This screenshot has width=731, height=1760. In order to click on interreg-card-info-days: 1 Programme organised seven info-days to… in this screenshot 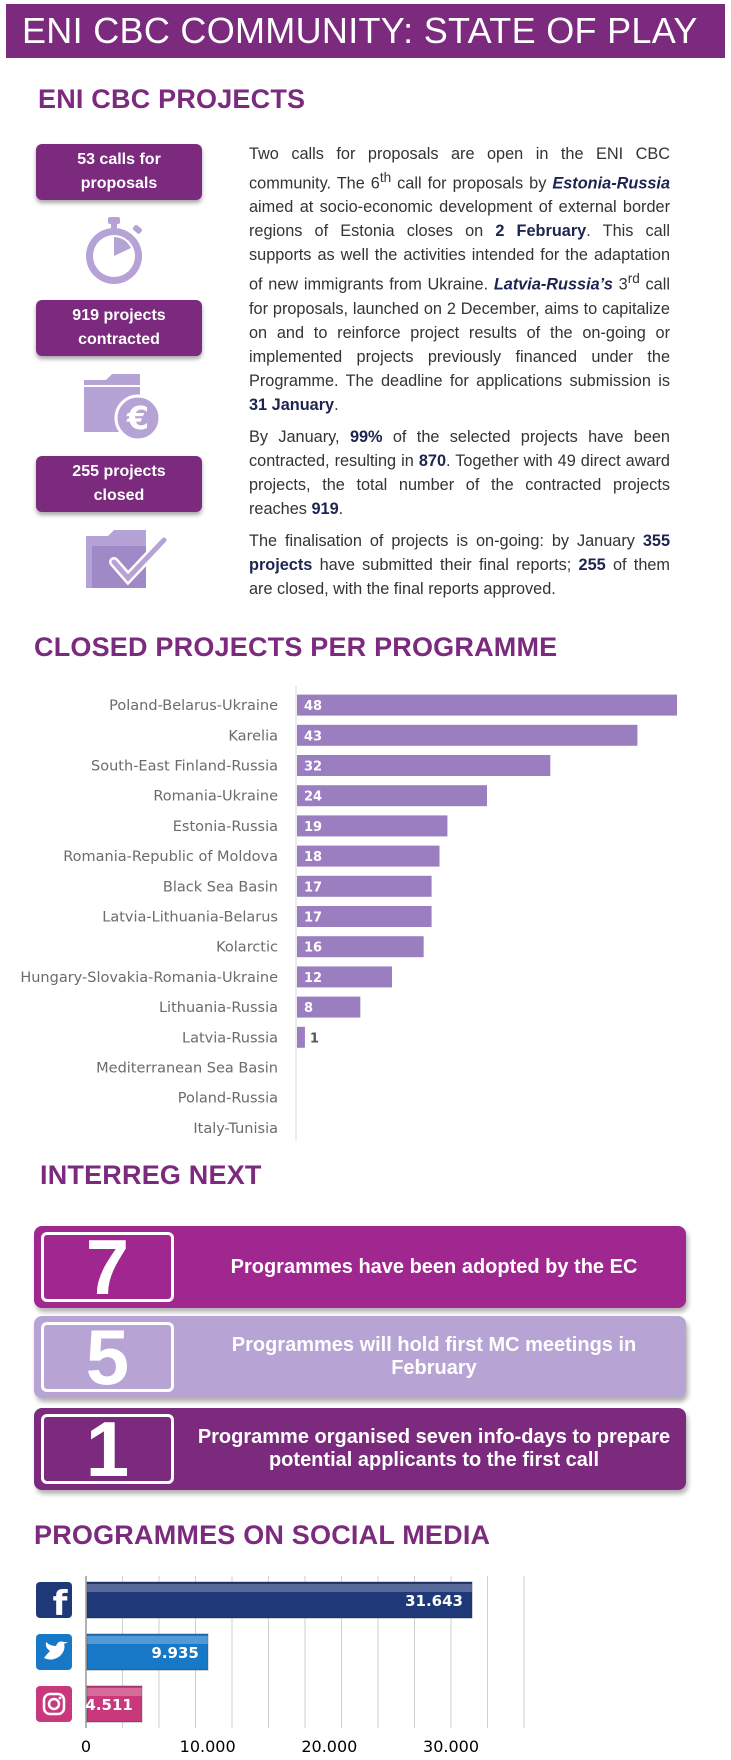, I will do `click(360, 1449)`.